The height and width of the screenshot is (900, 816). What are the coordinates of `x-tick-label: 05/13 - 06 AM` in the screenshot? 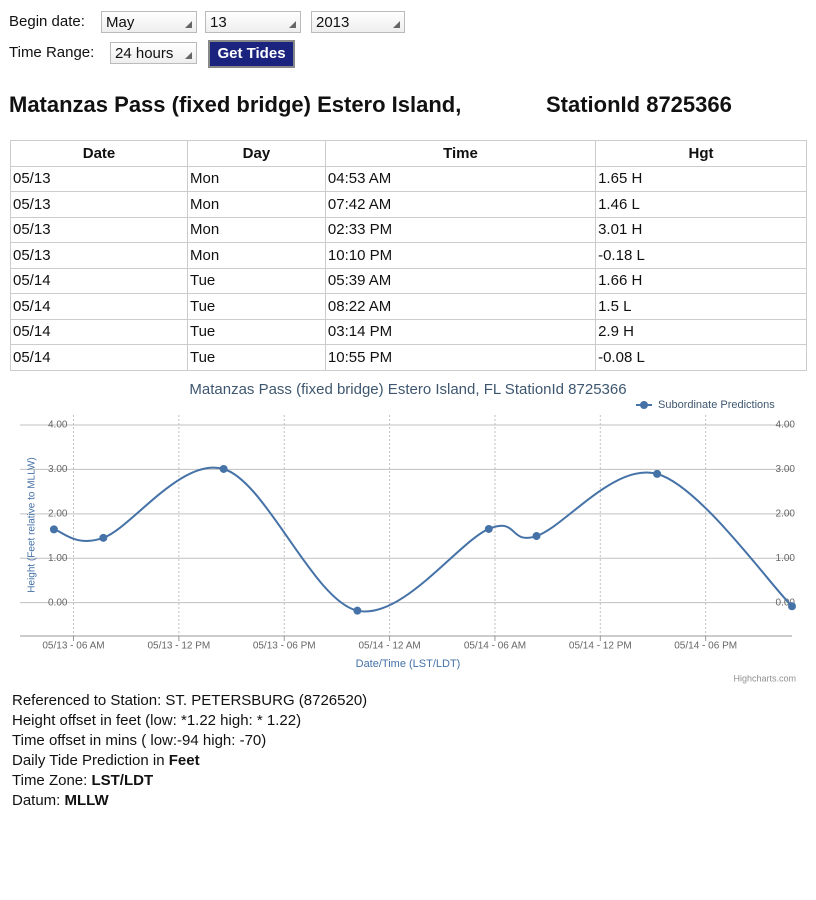 It's located at (73, 646).